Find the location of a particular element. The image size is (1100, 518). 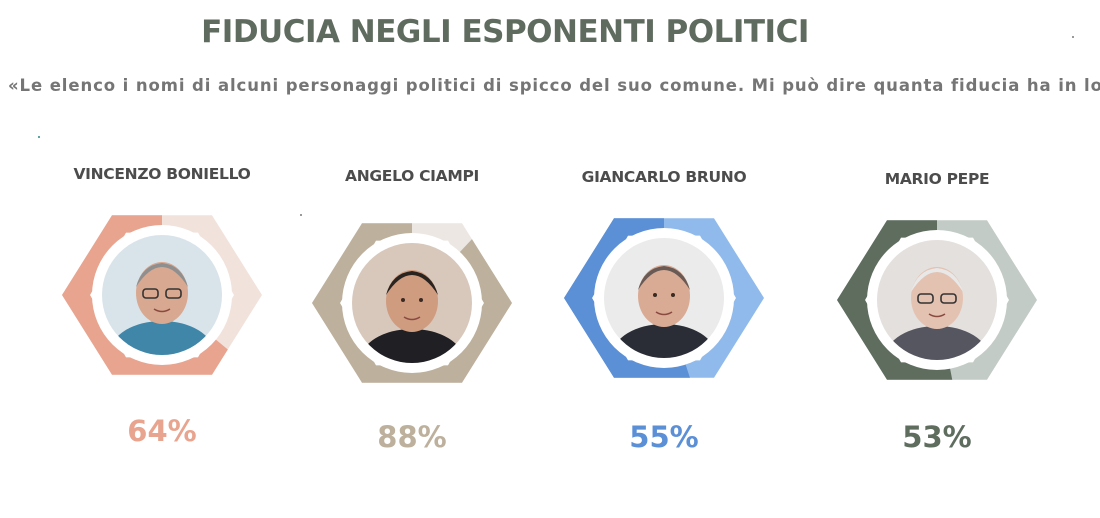

percent-label: 55% is located at coordinates (664, 437).